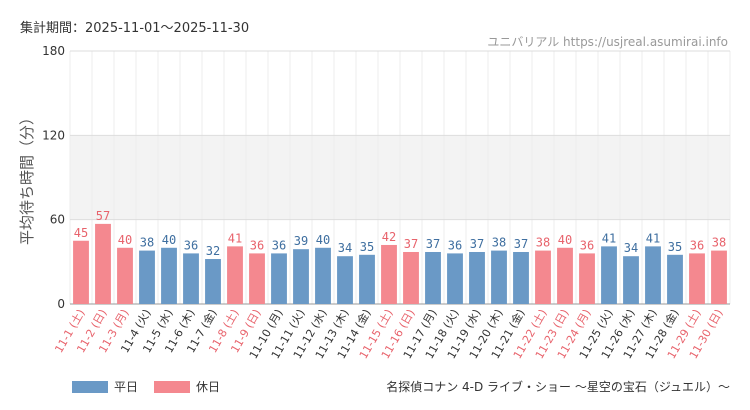 Image resolution: width=750 pixels, height=410 pixels. I want to click on bar-value-label: 32, so click(213, 251).